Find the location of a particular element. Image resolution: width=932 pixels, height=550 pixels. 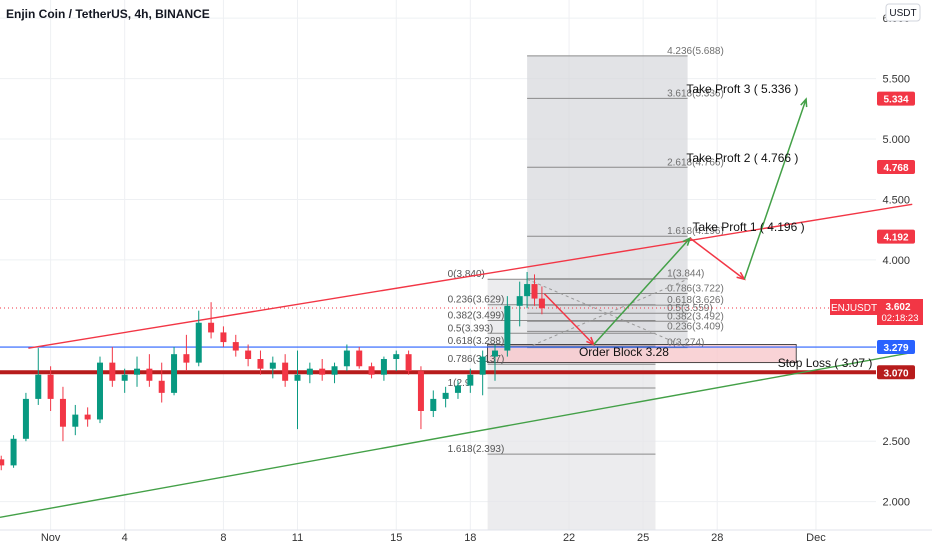

order-block is located at coordinates (642, 354).